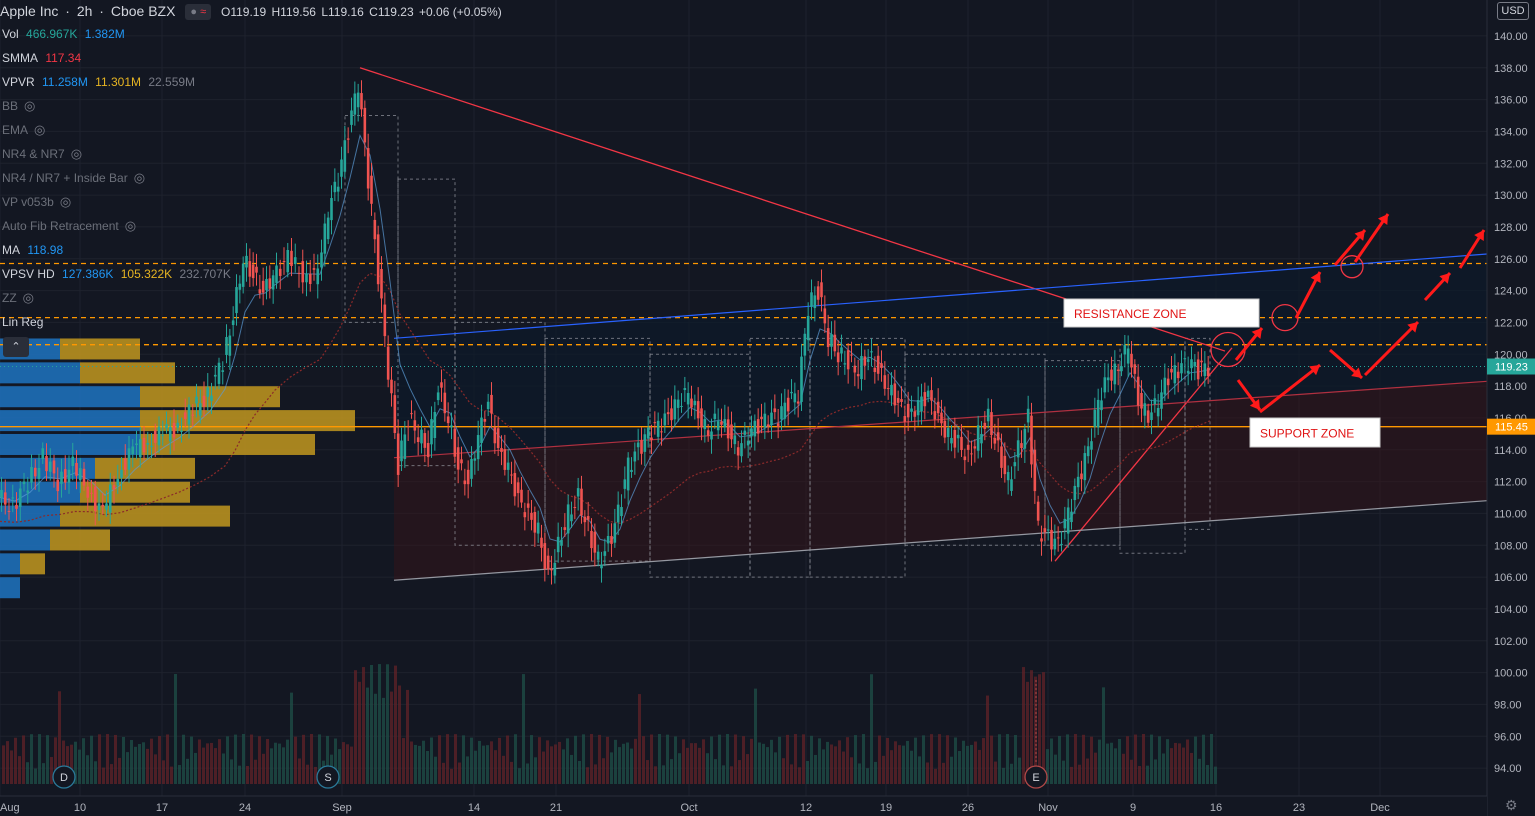 The height and width of the screenshot is (816, 1535). What do you see at coordinates (391, 12) in the screenshot?
I see `ohlc-close: C119.23` at bounding box center [391, 12].